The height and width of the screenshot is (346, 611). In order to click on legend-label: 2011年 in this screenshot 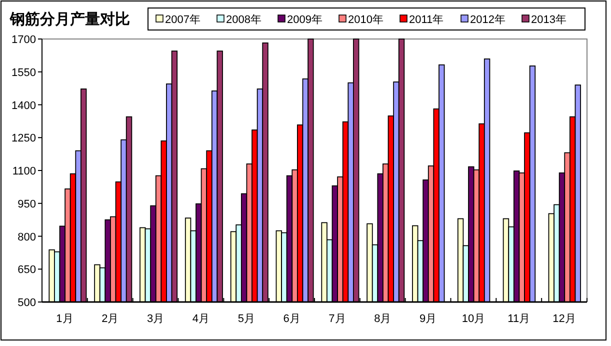, I will do `click(426, 20)`.